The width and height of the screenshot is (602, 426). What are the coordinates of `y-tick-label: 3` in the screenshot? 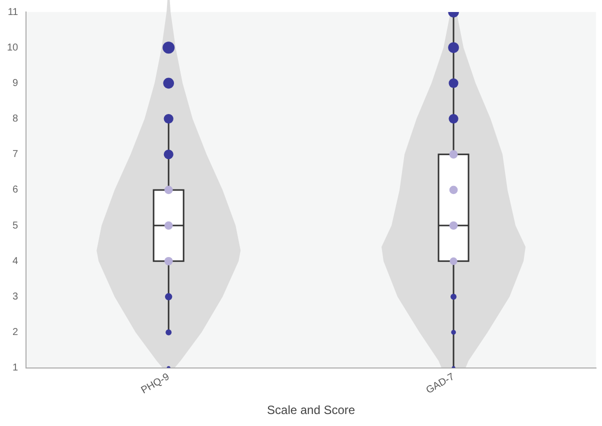 It's located at (15, 296).